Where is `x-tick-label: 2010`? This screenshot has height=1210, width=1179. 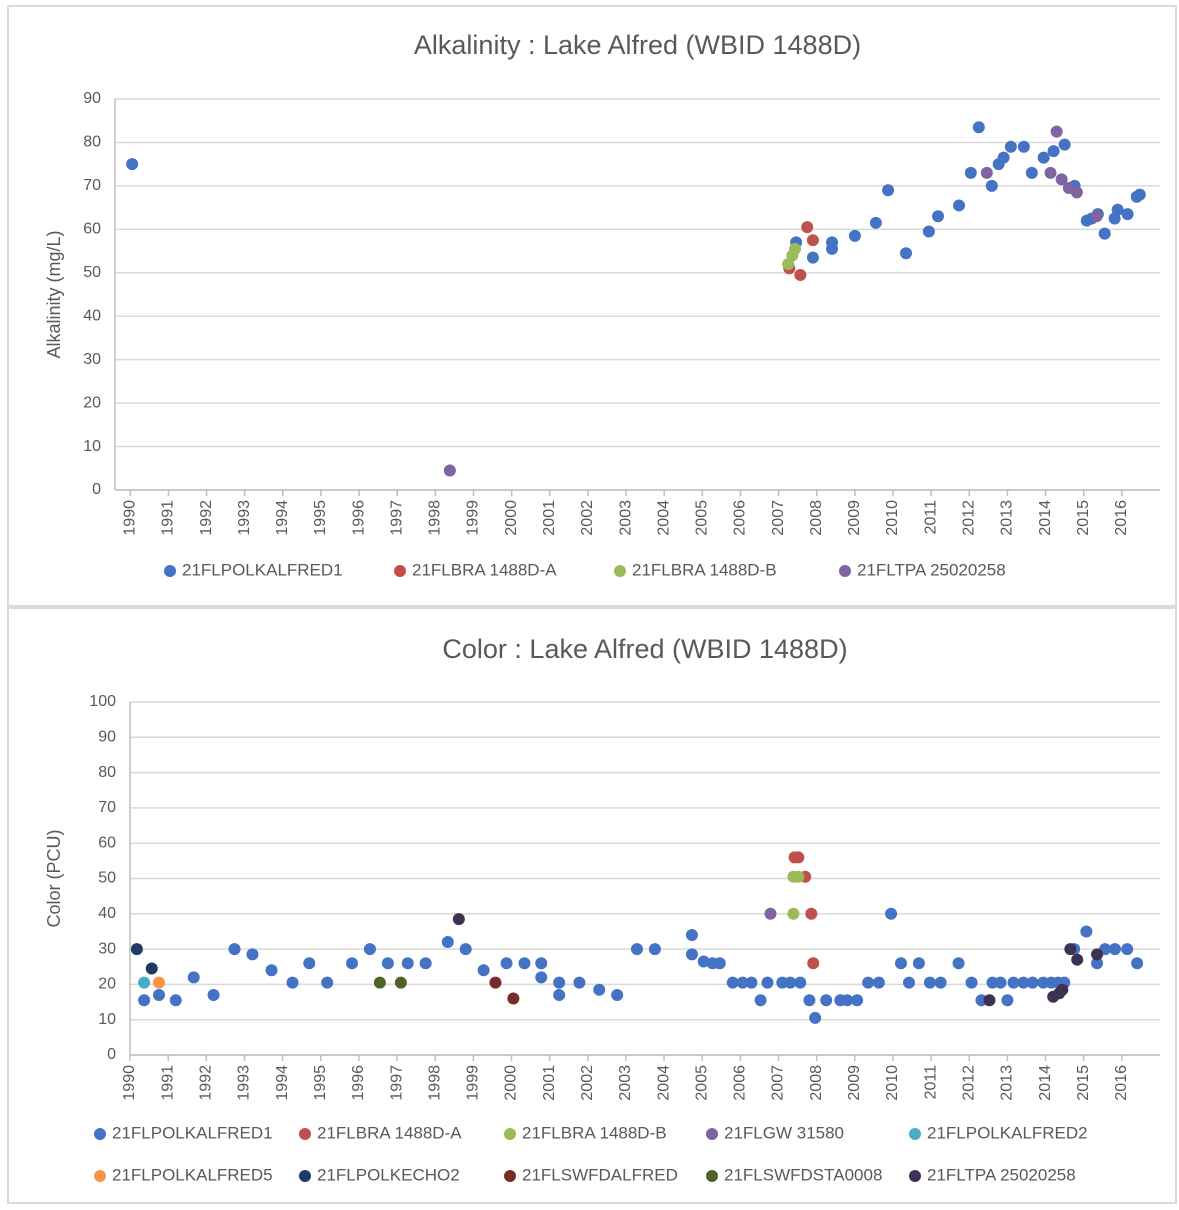 x-tick-label: 2010 is located at coordinates (892, 518).